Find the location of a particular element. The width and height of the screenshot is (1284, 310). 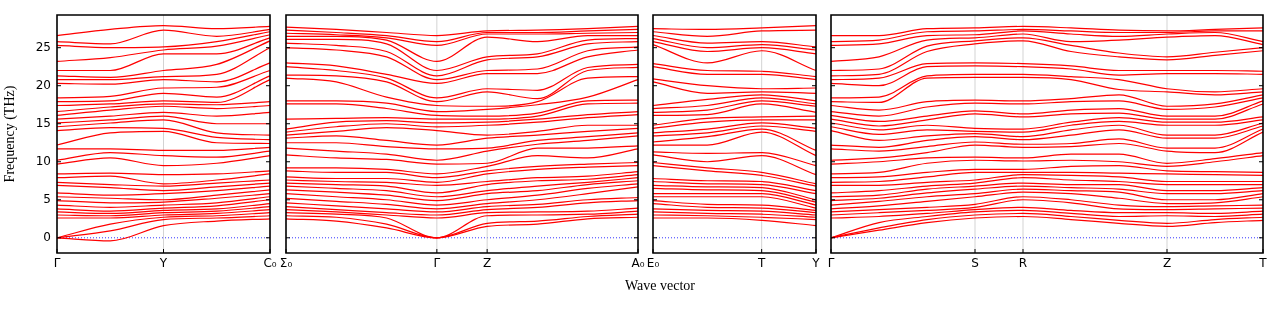

x-axis-title: Wave vector is located at coordinates (660, 286).